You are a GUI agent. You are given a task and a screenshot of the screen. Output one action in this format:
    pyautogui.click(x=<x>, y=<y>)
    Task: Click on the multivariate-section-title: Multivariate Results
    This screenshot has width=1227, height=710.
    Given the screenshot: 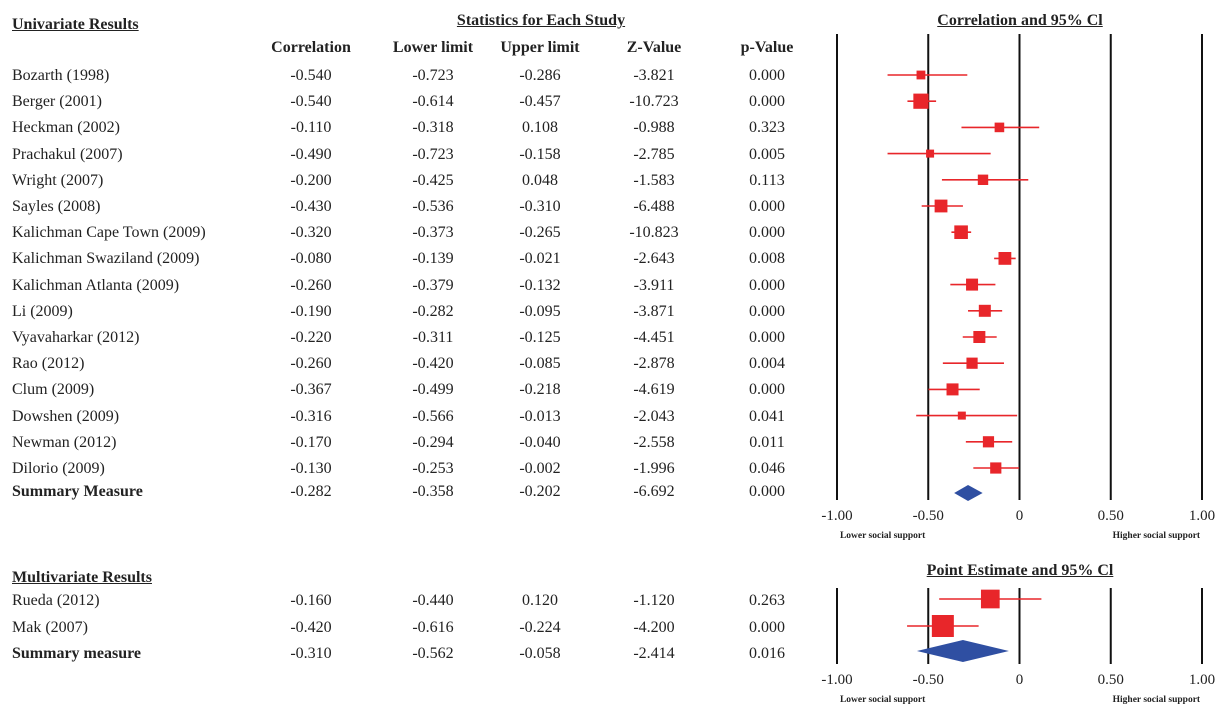 What is the action you would take?
    pyautogui.click(x=82, y=577)
    